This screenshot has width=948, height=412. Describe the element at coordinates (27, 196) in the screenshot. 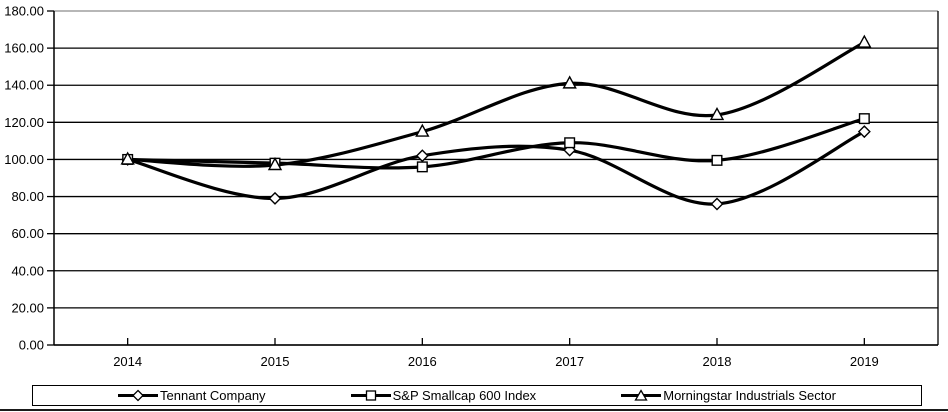

I see `svg-text: 80.00` at that location.